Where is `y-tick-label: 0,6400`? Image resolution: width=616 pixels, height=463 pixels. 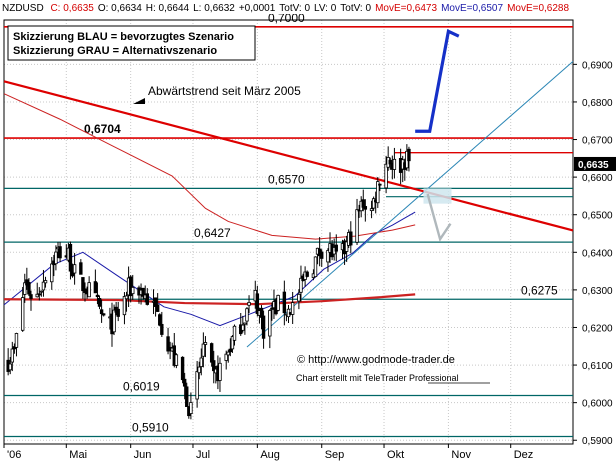 y-tick-label: 0,6400 is located at coordinates (597, 253).